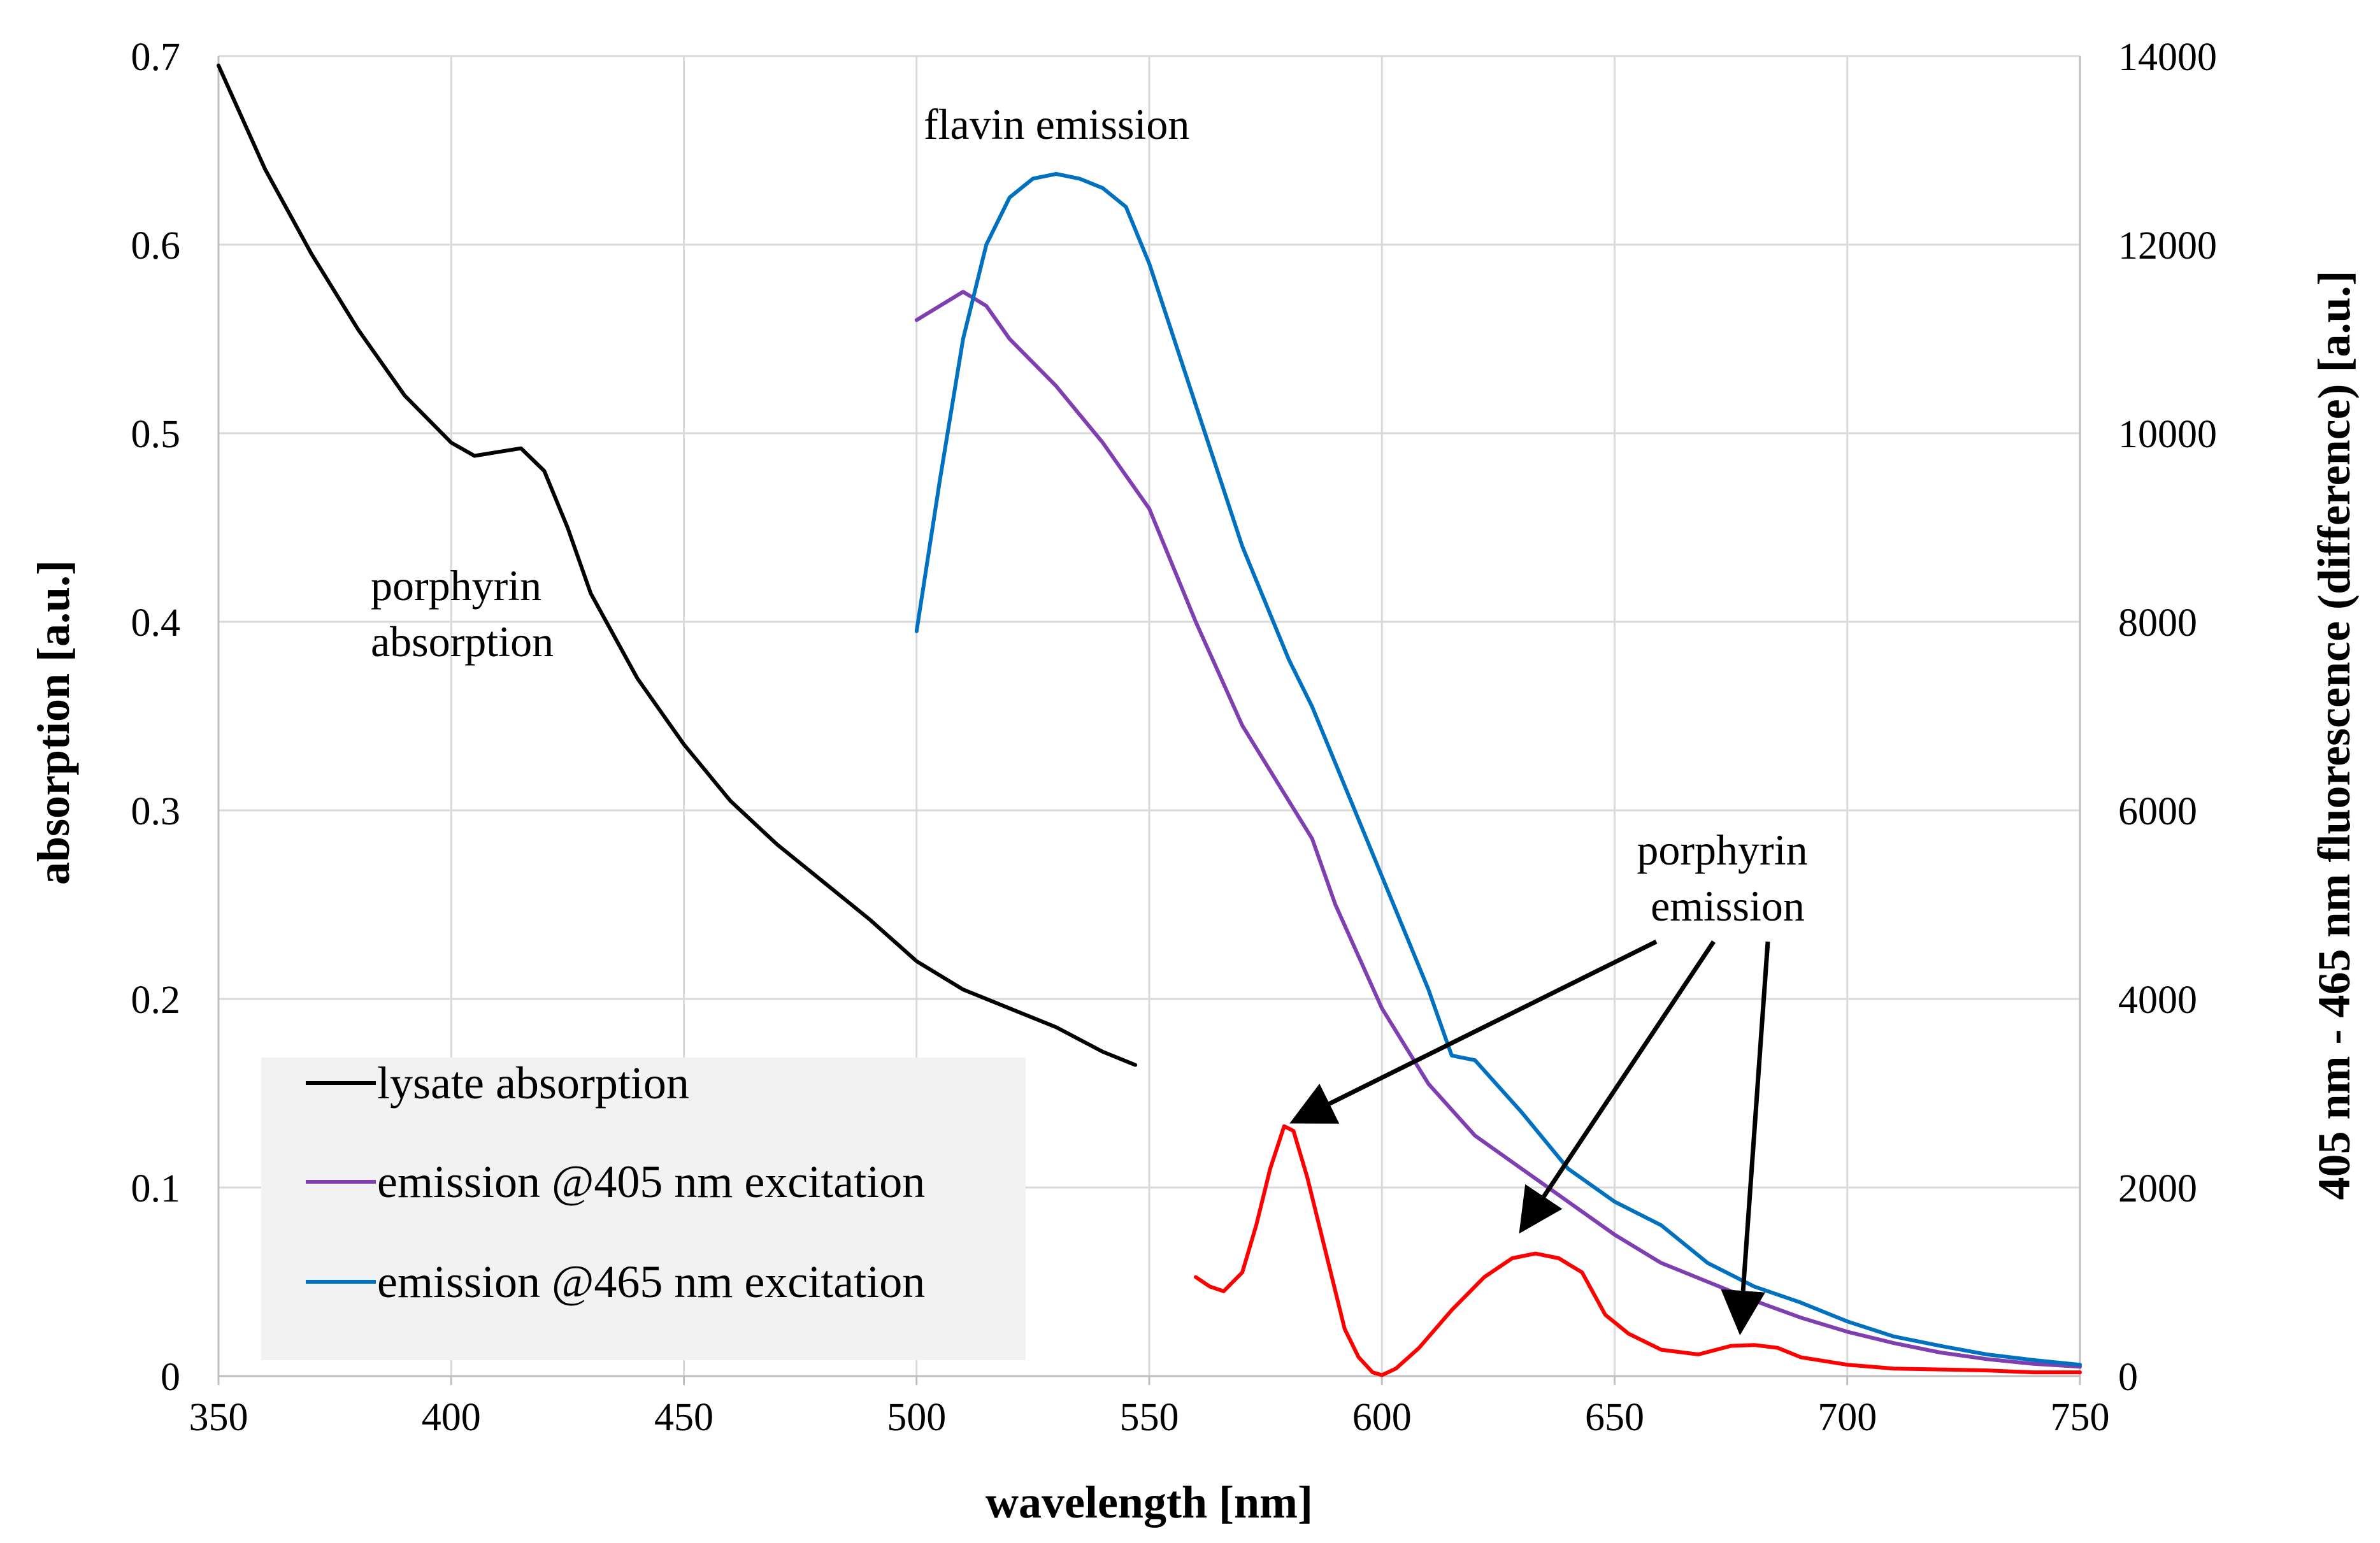 This screenshot has width=2380, height=1543. I want to click on x-tick-label: 350, so click(218, 1417).